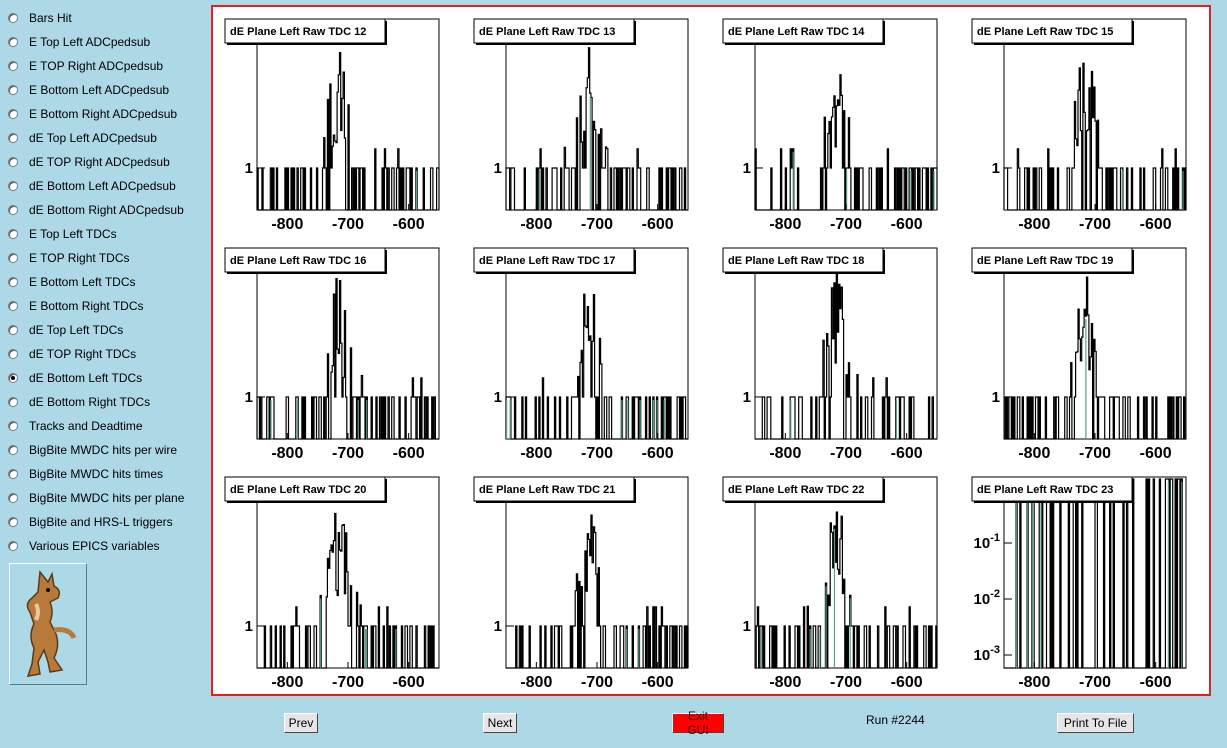 Image resolution: width=1227 pixels, height=748 pixels. I want to click on histogram-option: BigBite MWDC hits times, so click(85, 474).